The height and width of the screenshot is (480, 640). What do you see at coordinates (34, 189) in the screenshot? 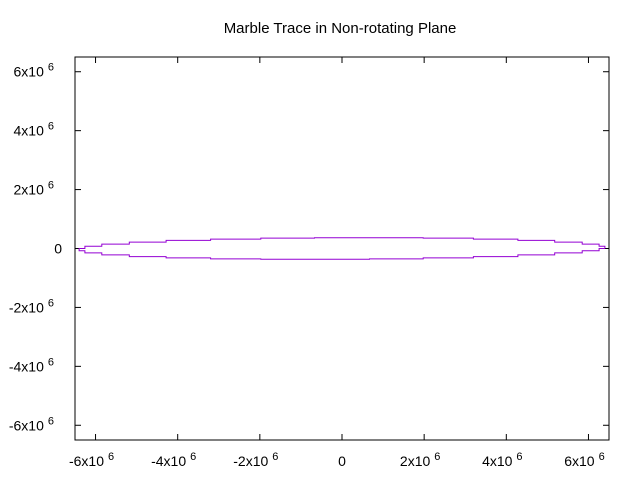
I see `y-tick-label: 2x10 6` at bounding box center [34, 189].